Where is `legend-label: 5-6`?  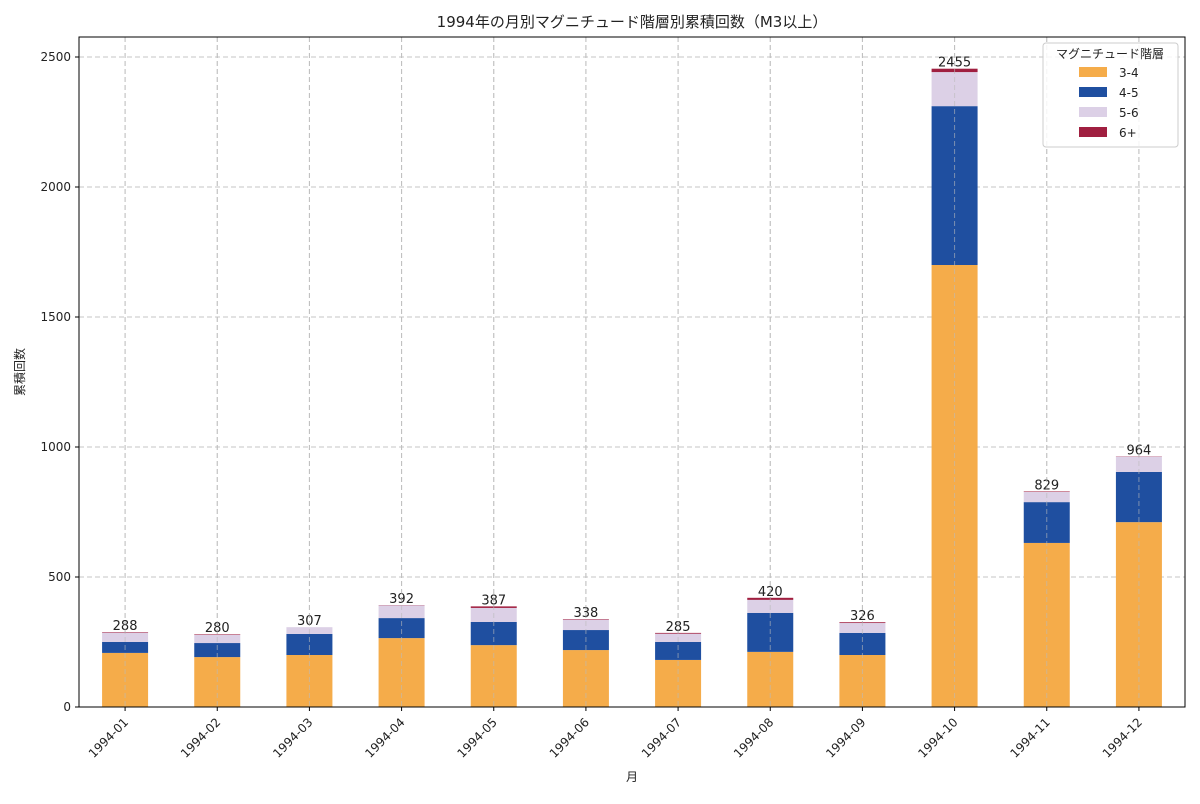
legend-label: 5-6 is located at coordinates (1129, 113).